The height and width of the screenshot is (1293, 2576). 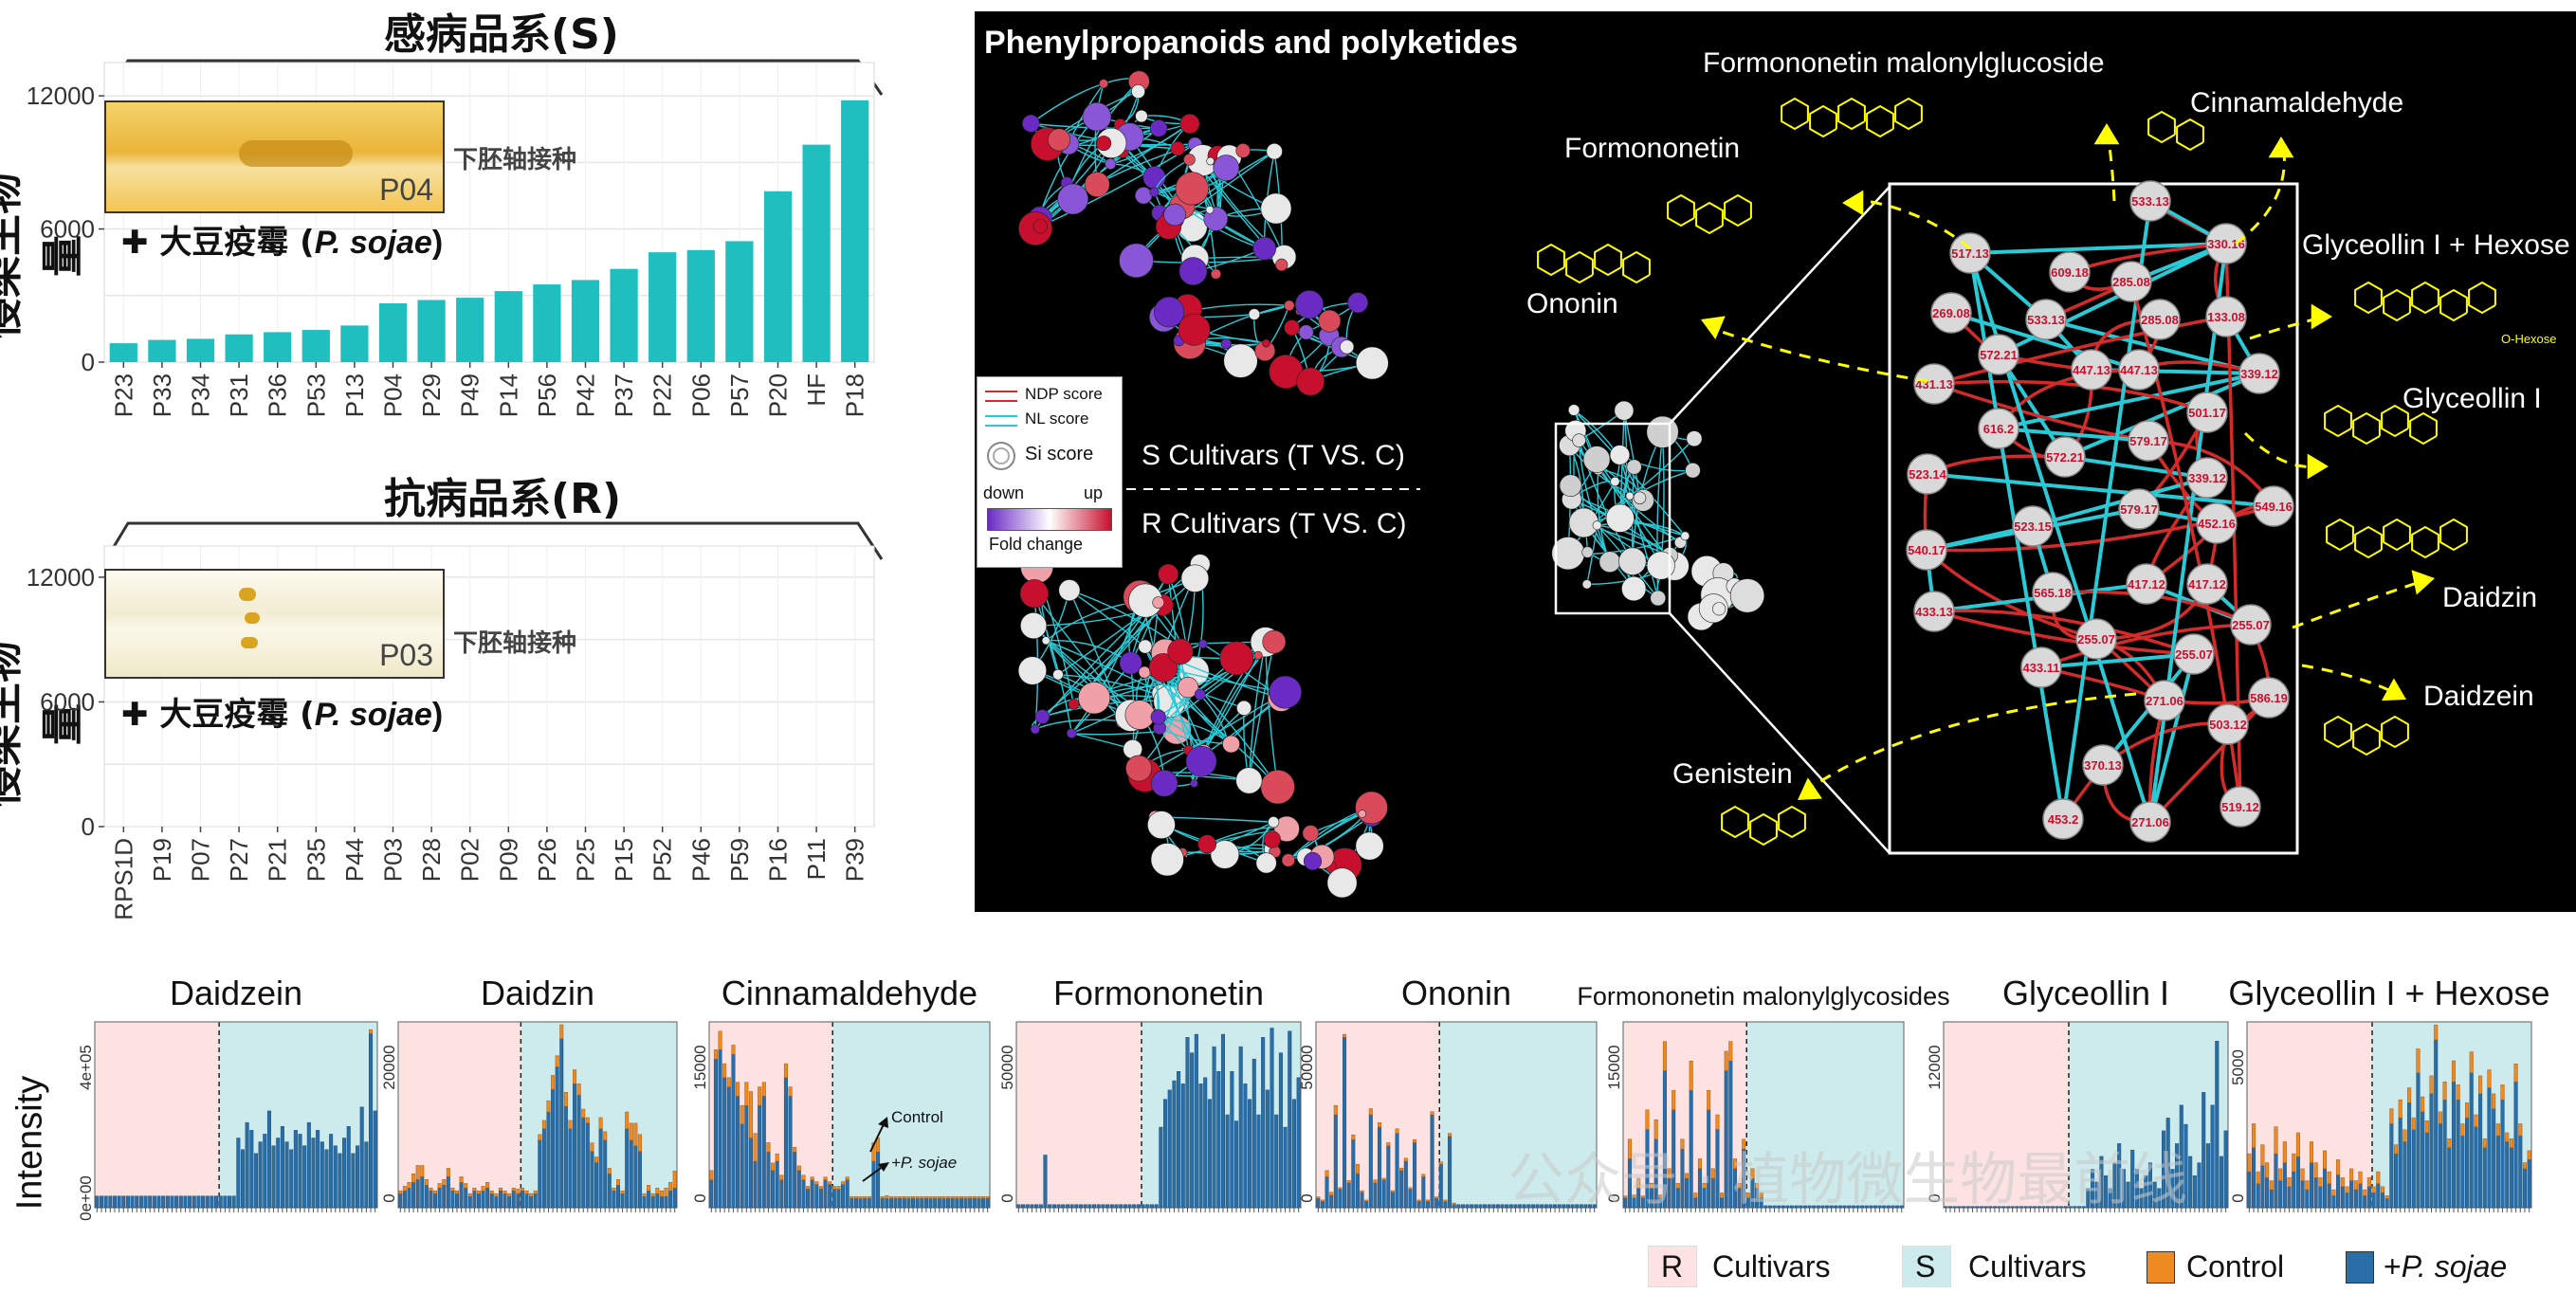 What do you see at coordinates (393, 395) in the screenshot?
I see `panel-s-xtick-label: P04` at bounding box center [393, 395].